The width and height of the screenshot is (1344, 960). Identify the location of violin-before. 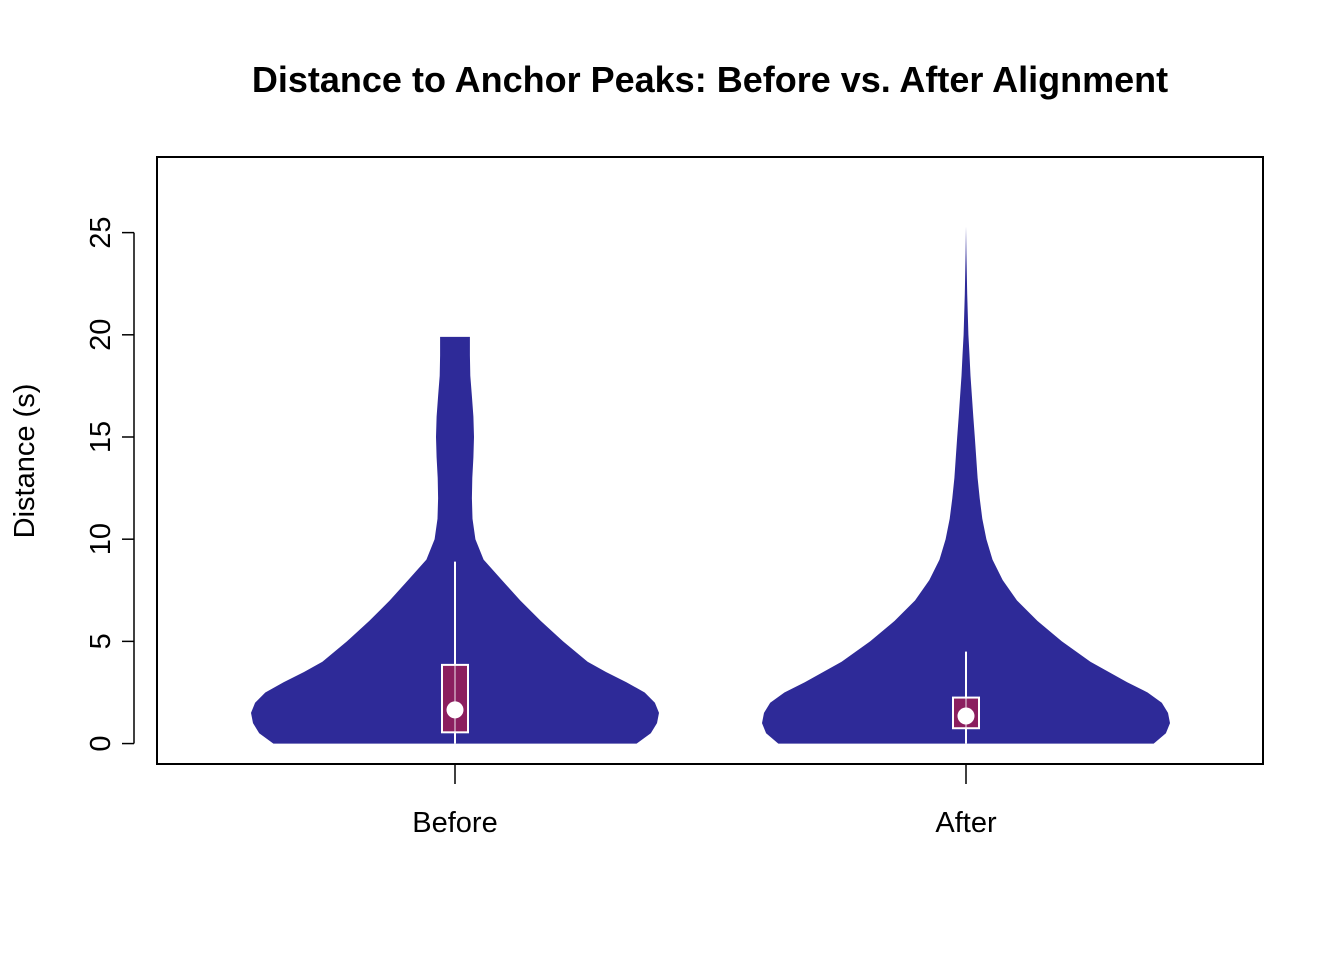
(455, 540).